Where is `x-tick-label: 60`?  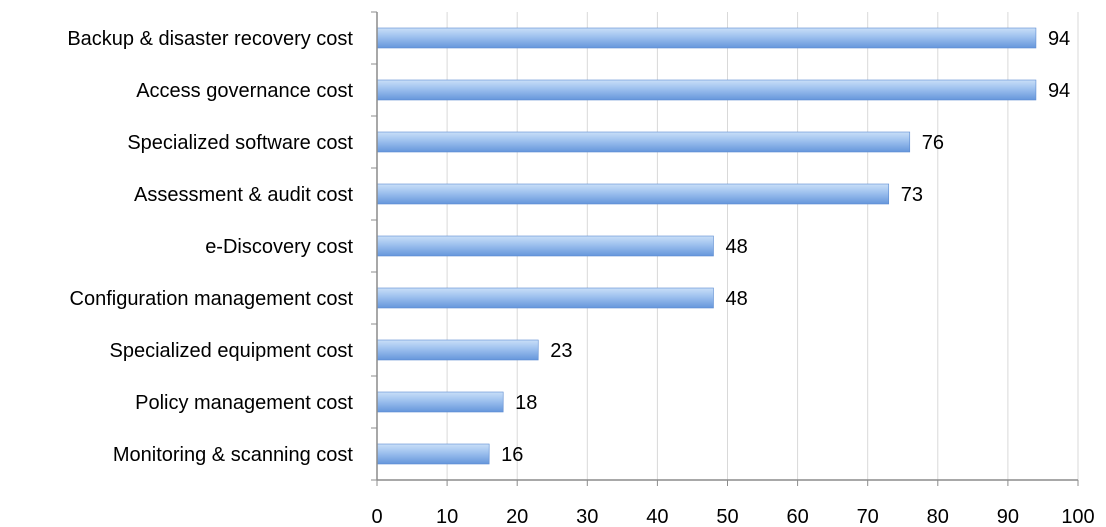
x-tick-label: 60 is located at coordinates (797, 516).